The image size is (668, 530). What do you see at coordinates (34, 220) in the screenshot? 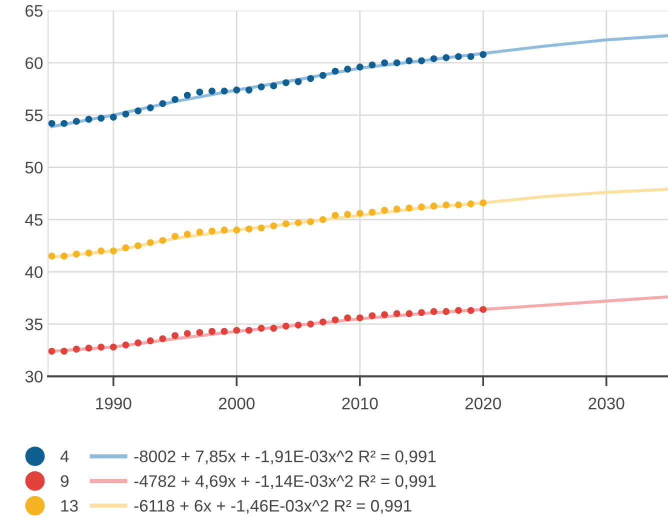
I see `y-tick-label: 45` at bounding box center [34, 220].